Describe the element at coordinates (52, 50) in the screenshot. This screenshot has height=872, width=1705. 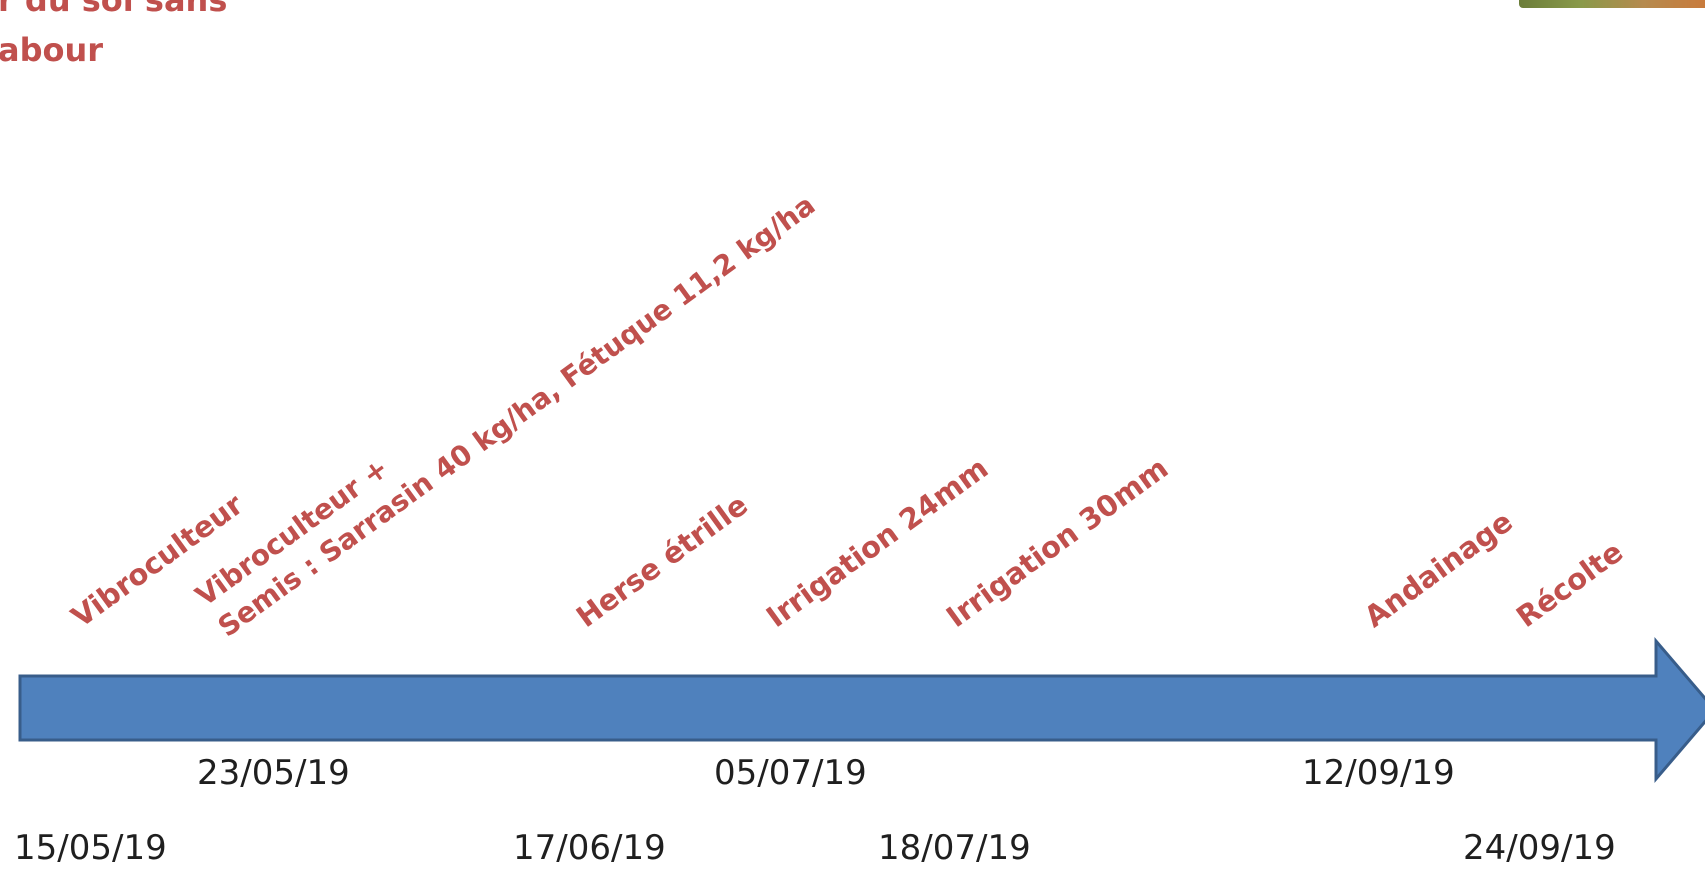
I see `title-line-2: abour` at that location.